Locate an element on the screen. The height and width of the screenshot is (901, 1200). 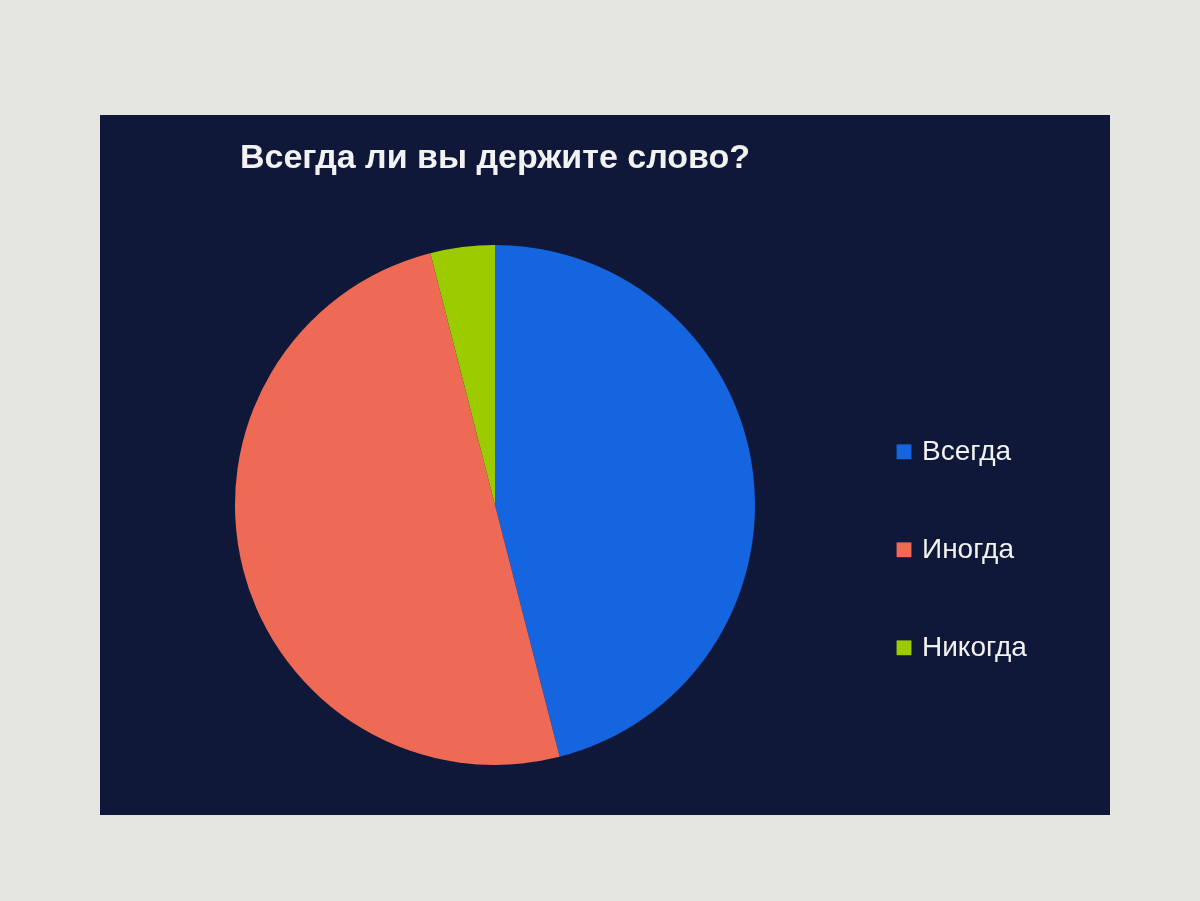
legend-label: Всегда is located at coordinates (967, 450).